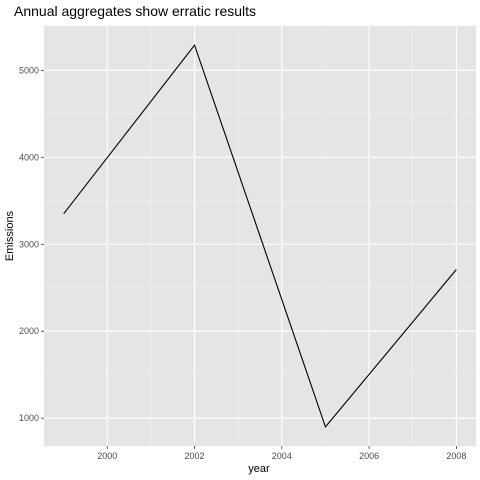 Image resolution: width=480 pixels, height=480 pixels. What do you see at coordinates (29, 70) in the screenshot?
I see `y-tick-label: 5000` at bounding box center [29, 70].